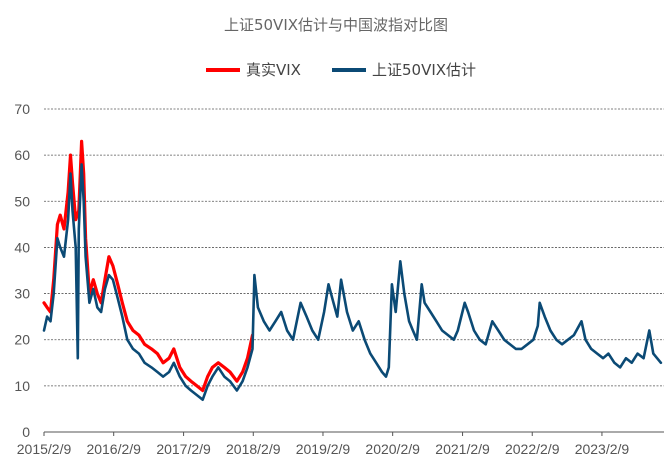  I want to click on x-tick-label-7: 2022/2/9, so click(532, 449).